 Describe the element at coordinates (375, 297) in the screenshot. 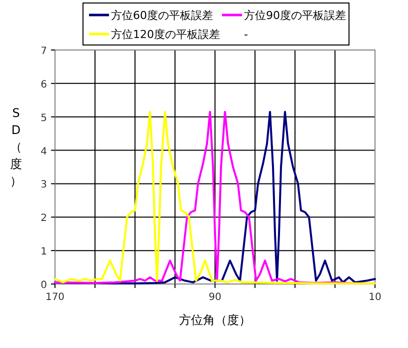

I see `x-tick-label: 10` at that location.